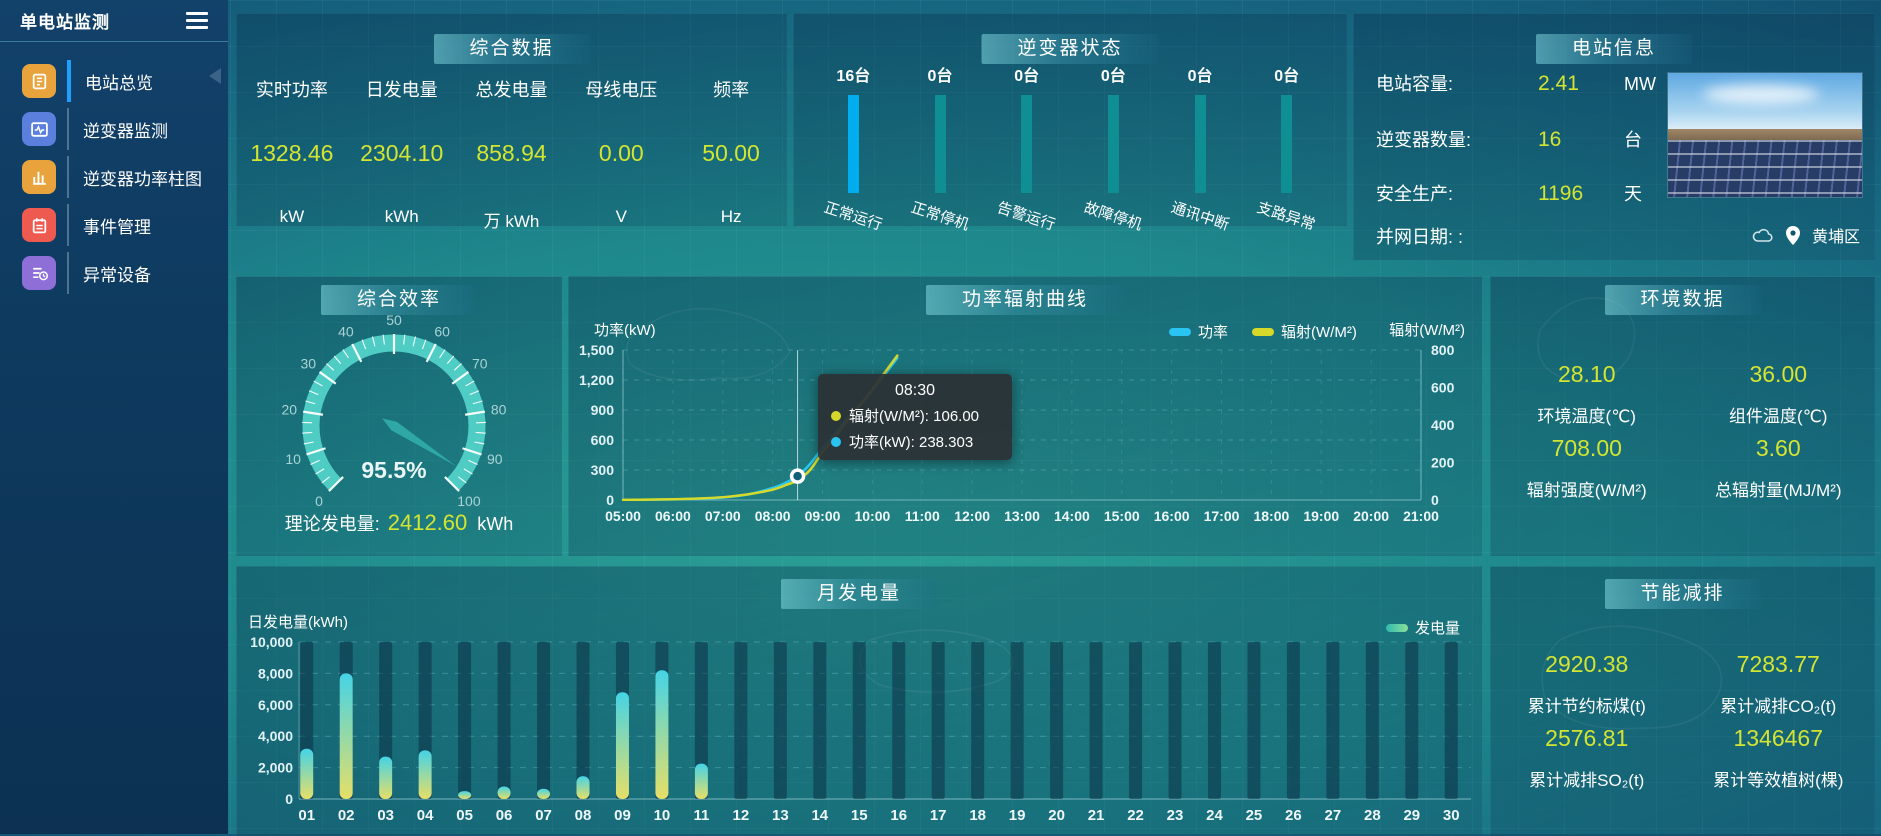  Describe the element at coordinates (1640, 84) in the screenshot. I see `station-row-unit: MW` at that location.